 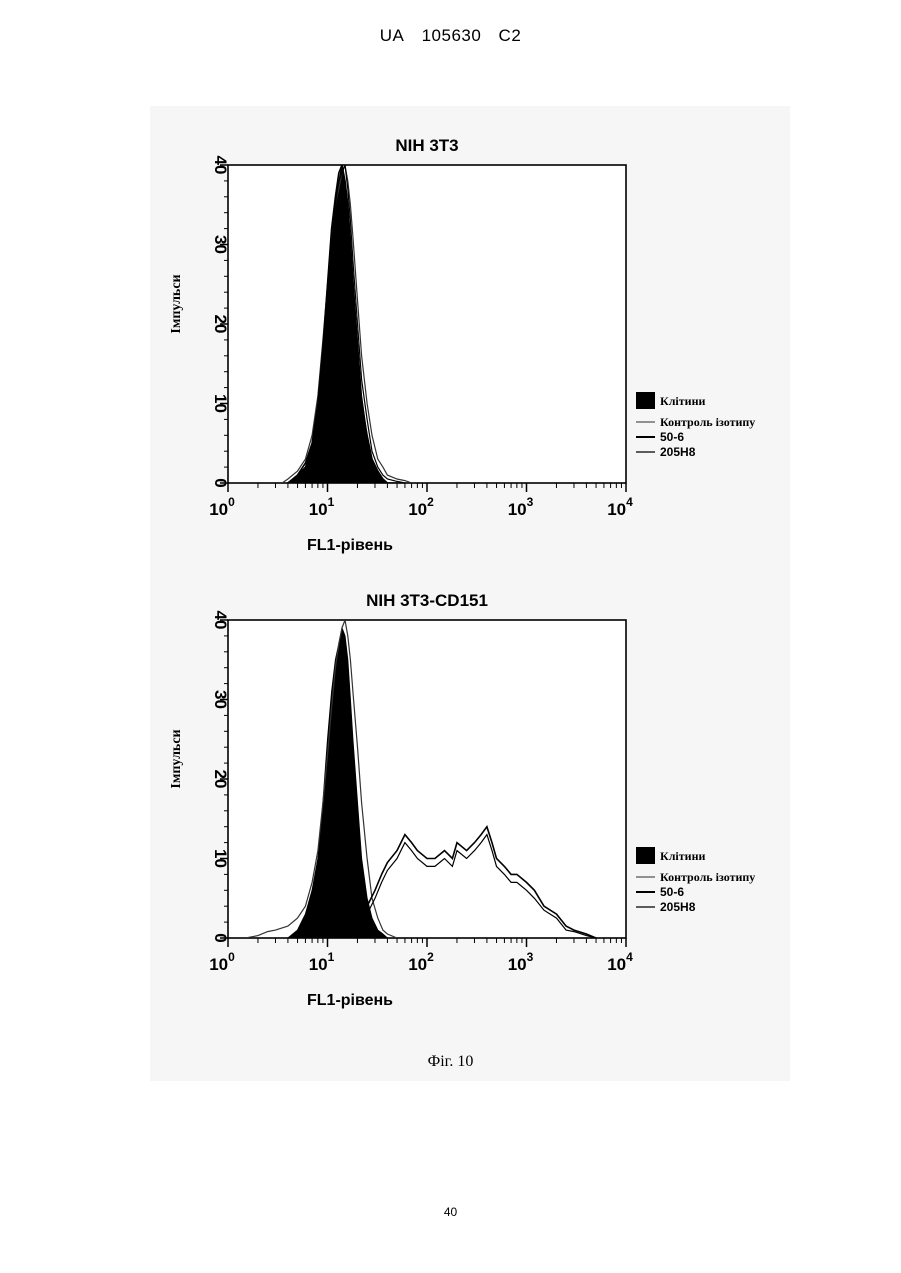 I want to click on figure-caption: Фіг. 10, so click(x=450, y=1062).